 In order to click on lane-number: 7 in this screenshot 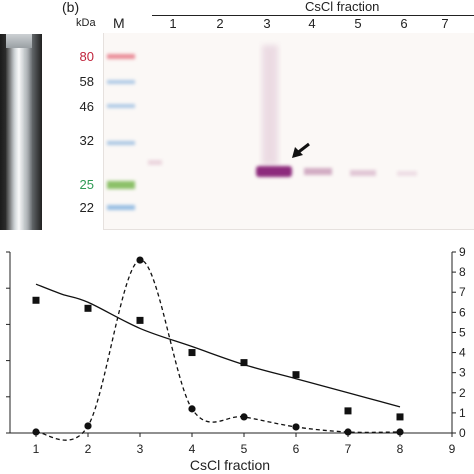, I will do `click(445, 23)`.